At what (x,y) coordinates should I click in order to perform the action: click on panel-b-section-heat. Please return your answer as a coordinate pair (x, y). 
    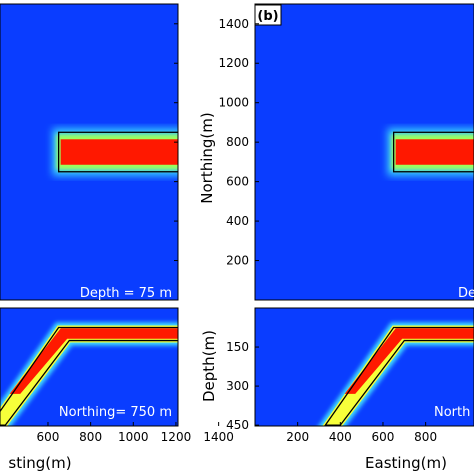
    Looking at the image, I should click on (396, 374).